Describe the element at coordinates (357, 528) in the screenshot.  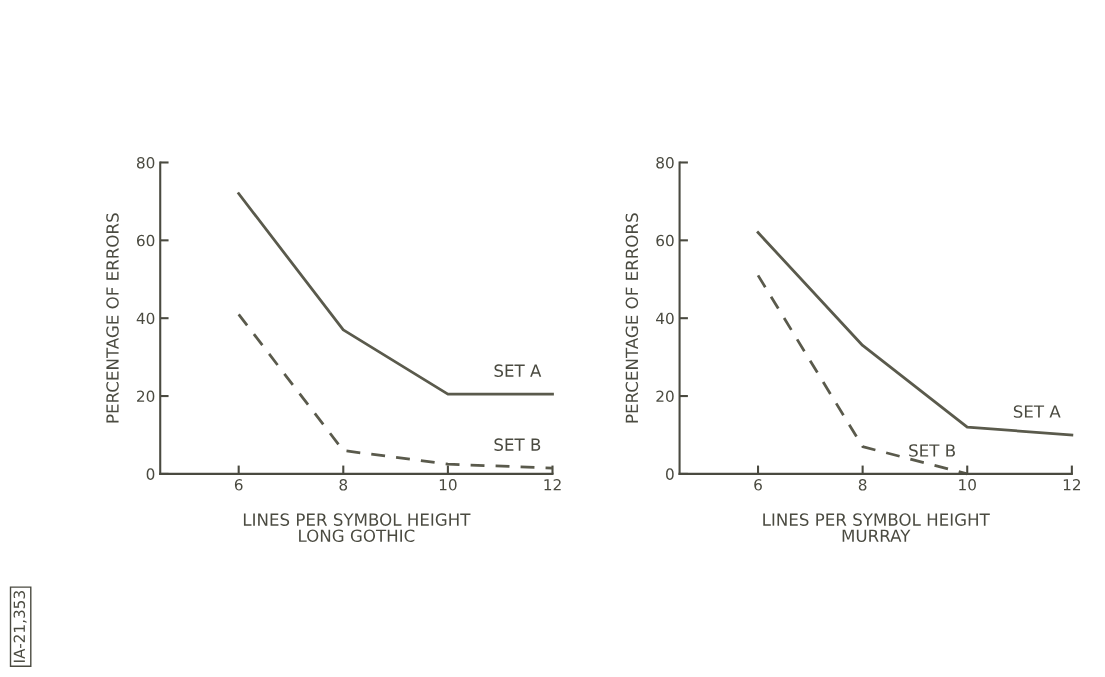
I see `x-axis-title: LINES PER SYMBOL HEIGHT LONG GOTHIC` at that location.